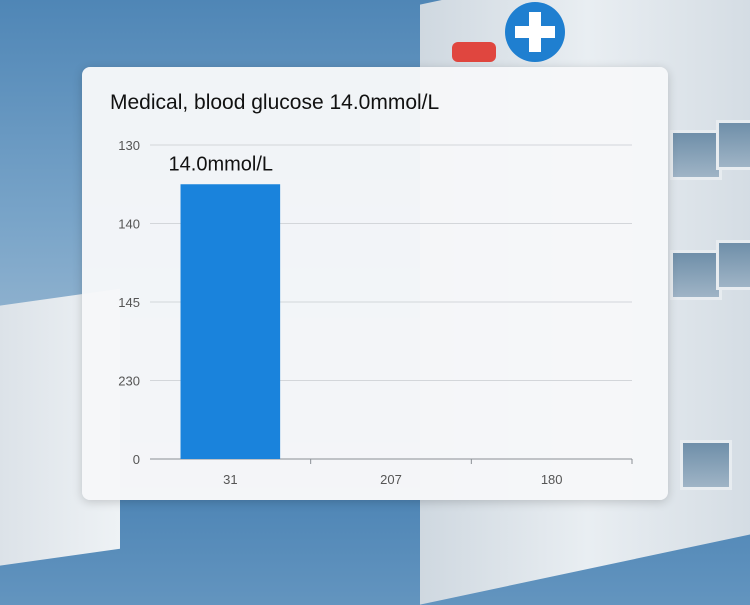 The image size is (750, 605). I want to click on background-sign-red-mark, so click(474, 52).